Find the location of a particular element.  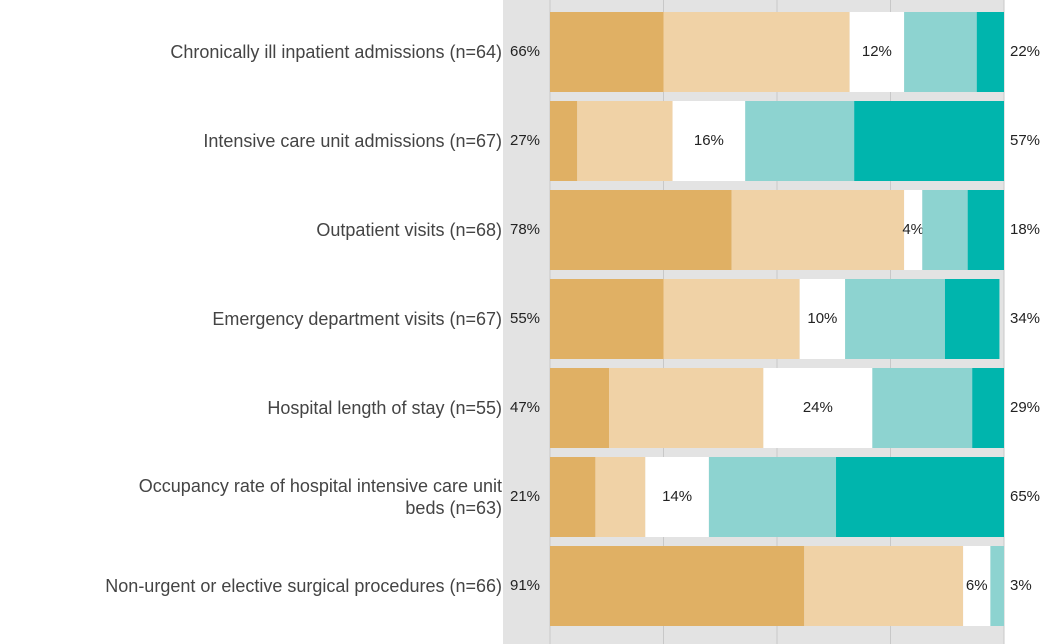

category-label: Intensive care unit admissions (n=67) is located at coordinates (352, 141).